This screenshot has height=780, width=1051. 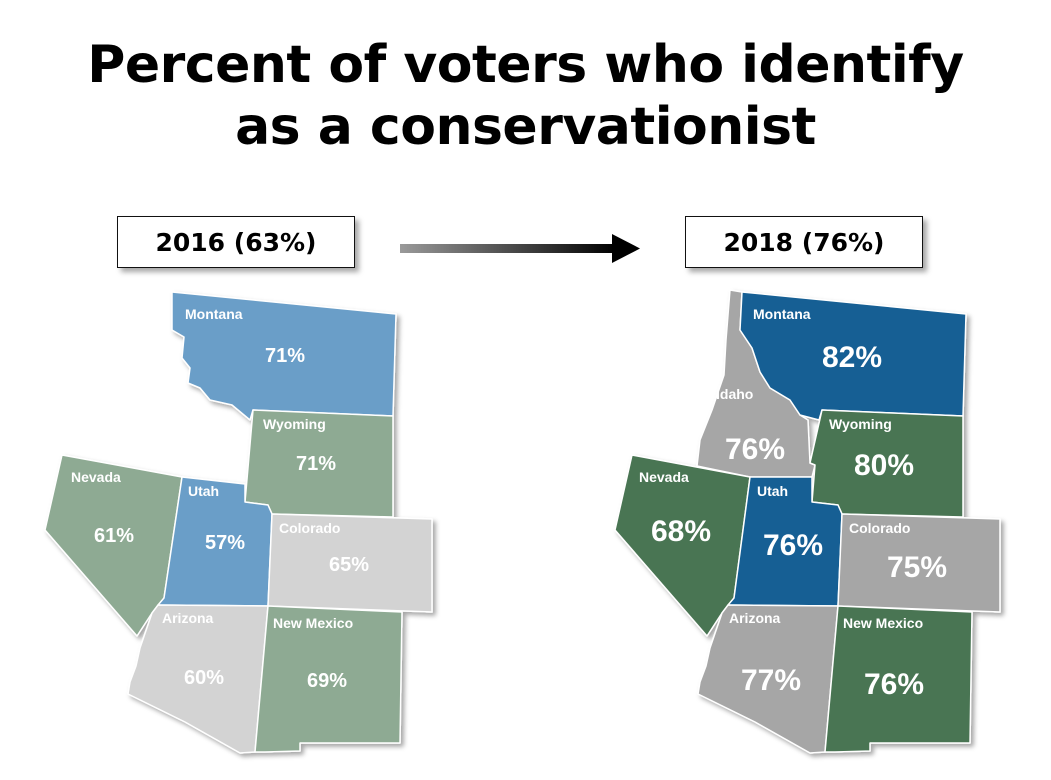 I want to click on state-montana-2018, so click(x=853, y=356).